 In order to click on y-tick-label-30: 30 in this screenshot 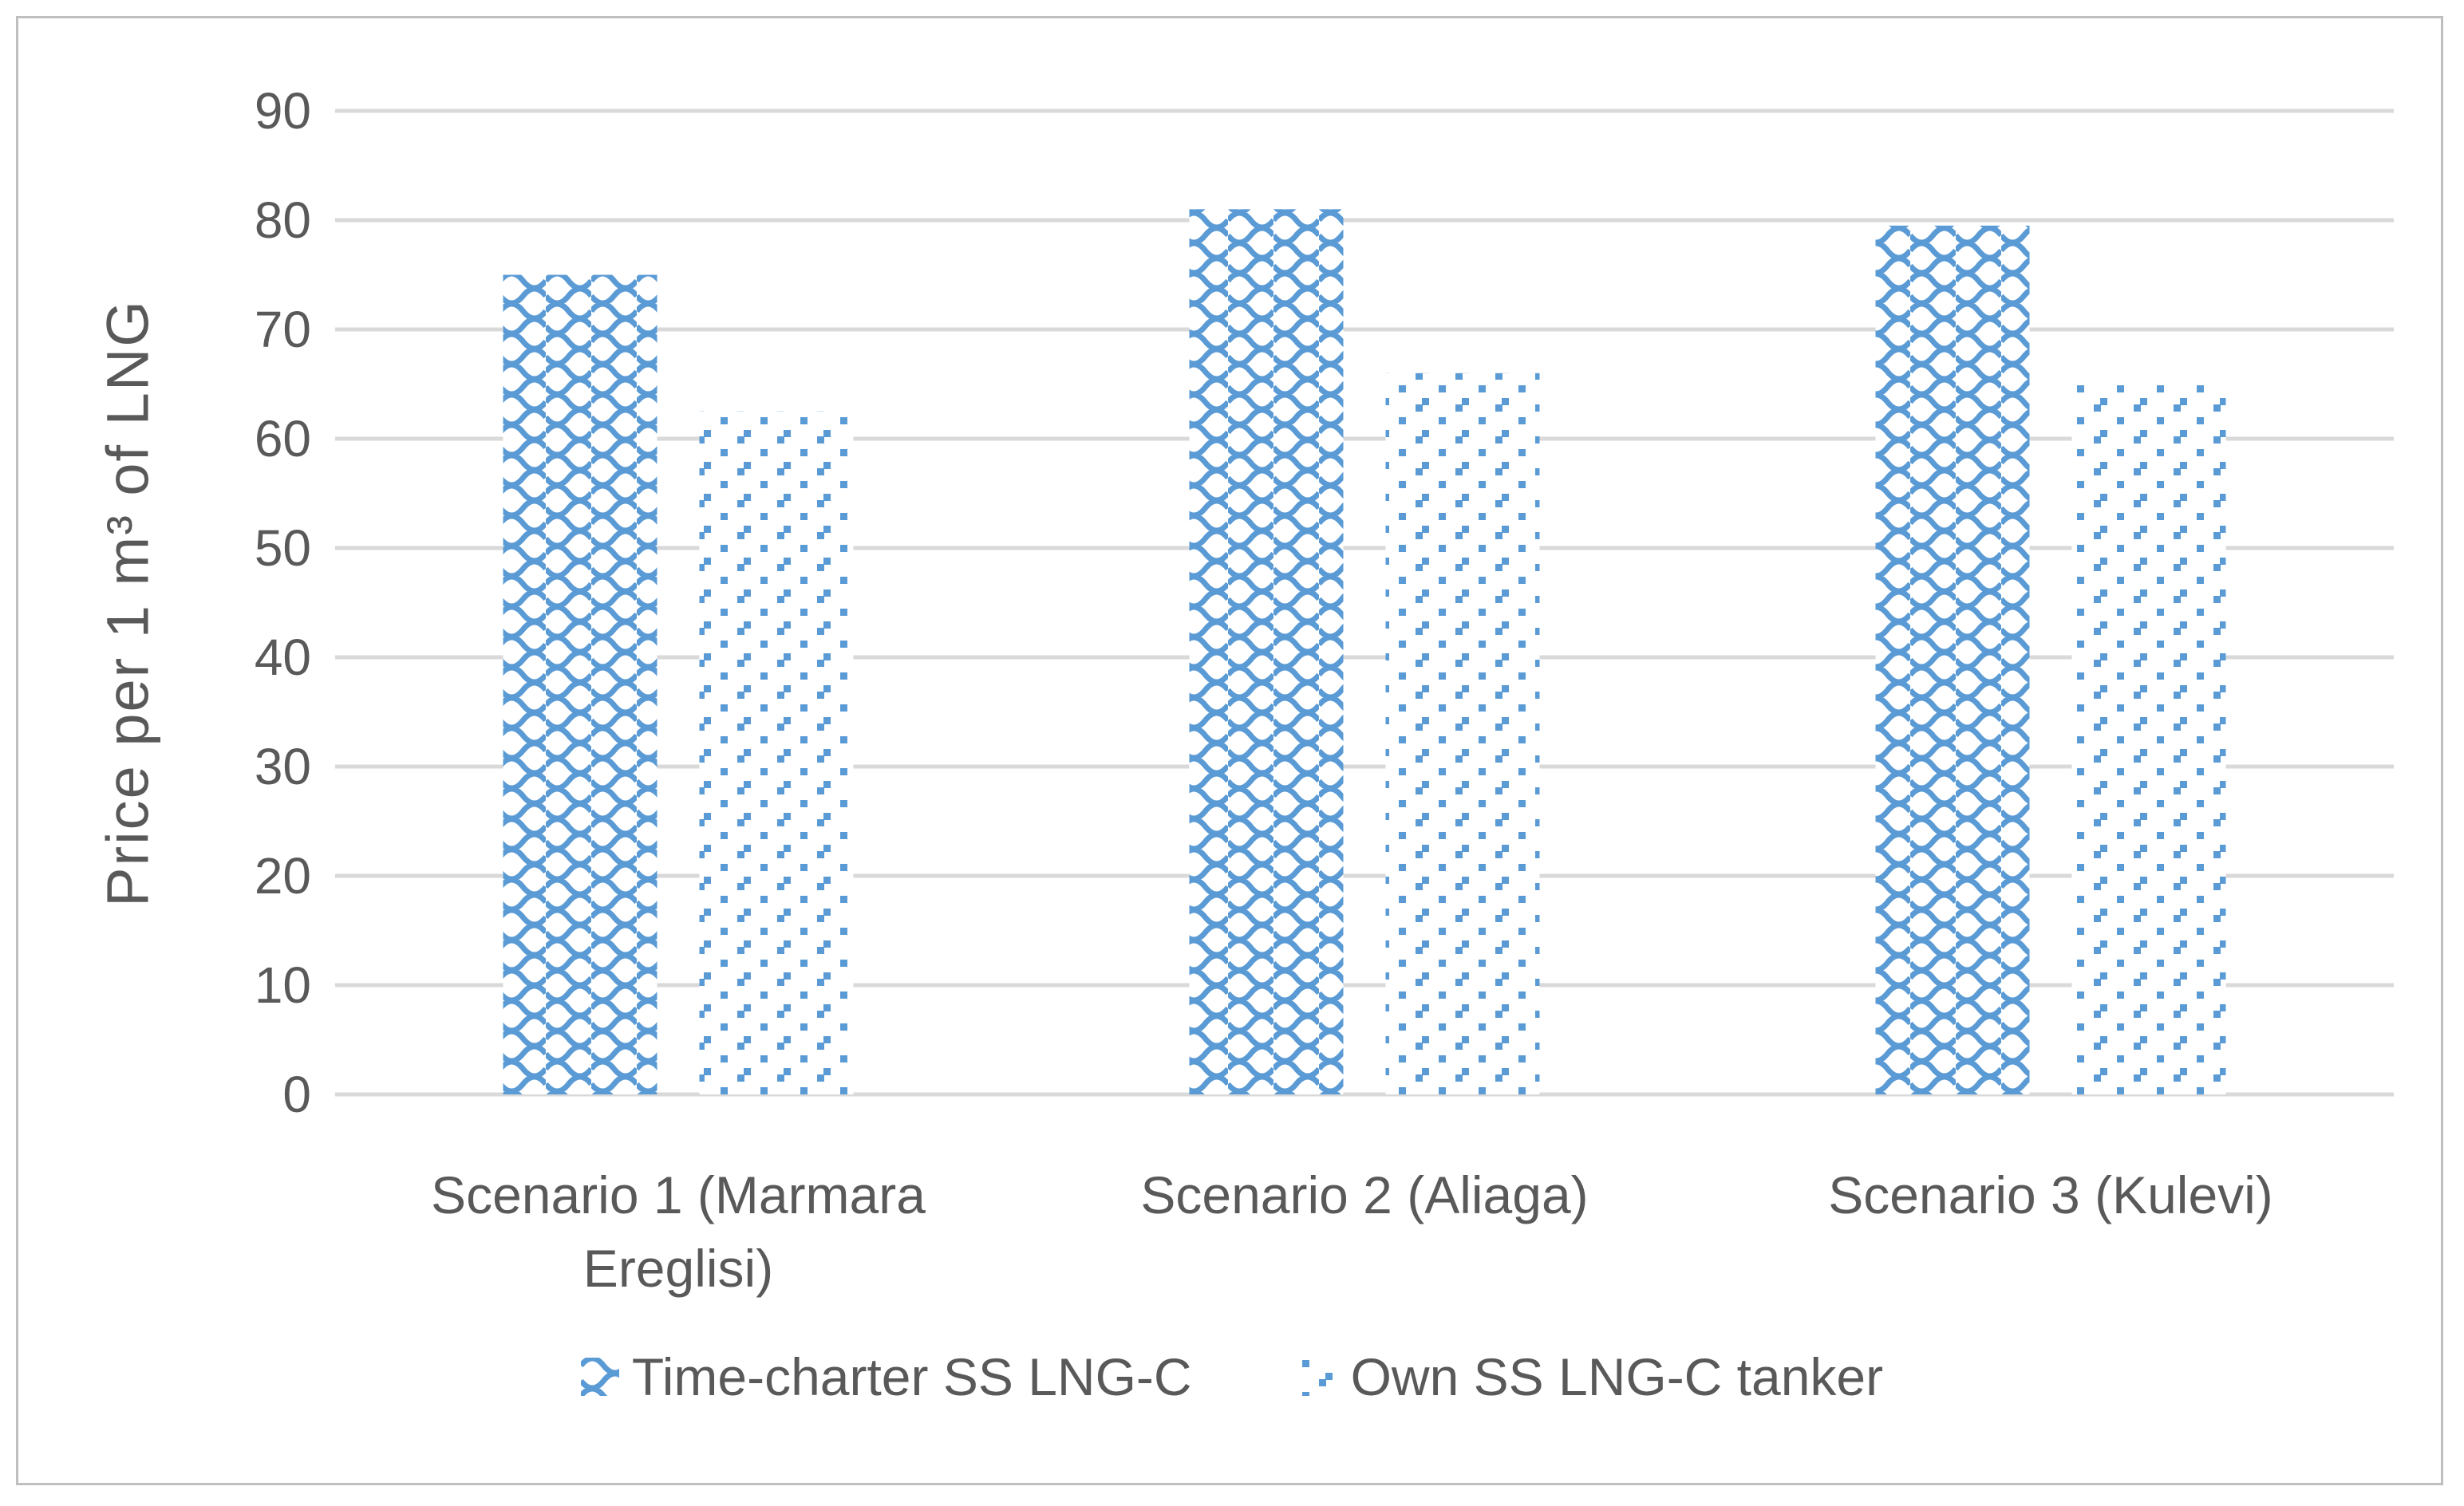, I will do `click(282, 767)`.